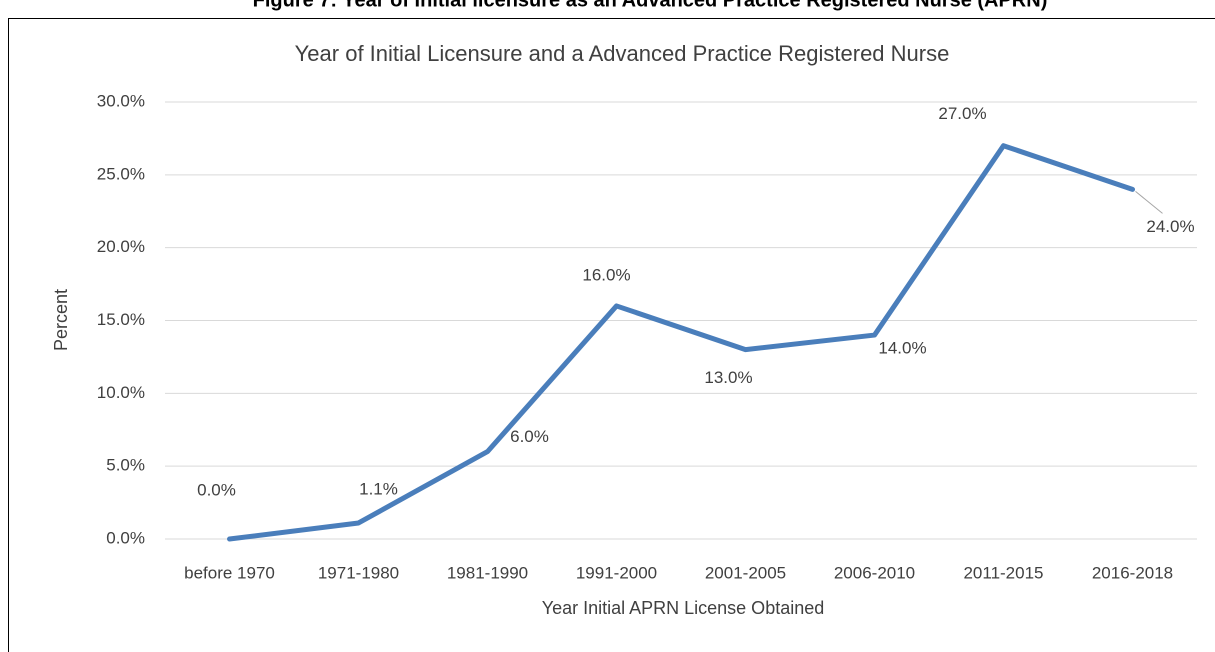 This screenshot has width=1215, height=652. Describe the element at coordinates (61, 320) in the screenshot. I see `y-axis-title: Percent` at that location.